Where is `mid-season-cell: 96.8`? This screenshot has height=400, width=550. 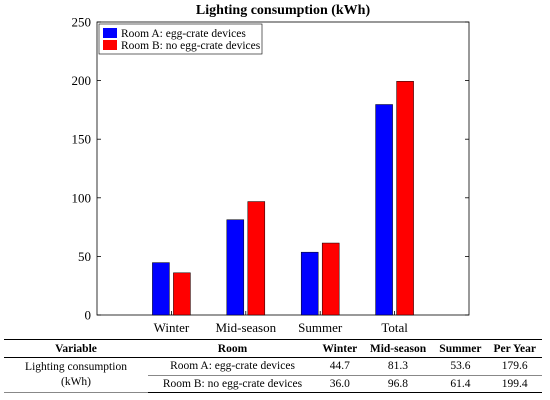 mid-season-cell: 96.8 is located at coordinates (398, 383).